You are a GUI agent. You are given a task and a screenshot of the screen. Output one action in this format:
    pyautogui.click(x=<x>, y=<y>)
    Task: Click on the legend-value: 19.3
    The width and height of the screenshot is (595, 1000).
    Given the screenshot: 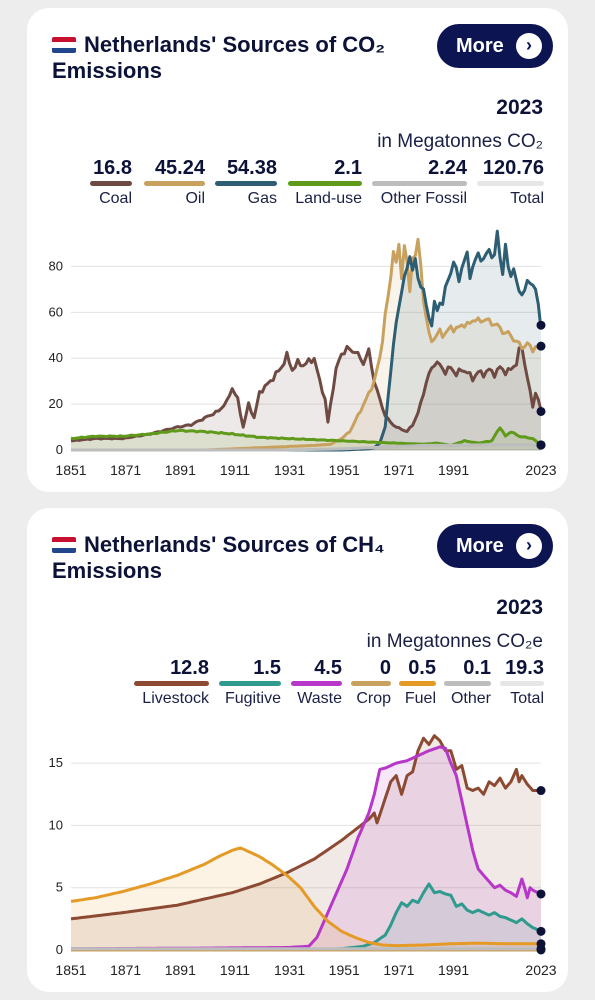 What is the action you would take?
    pyautogui.click(x=524, y=668)
    